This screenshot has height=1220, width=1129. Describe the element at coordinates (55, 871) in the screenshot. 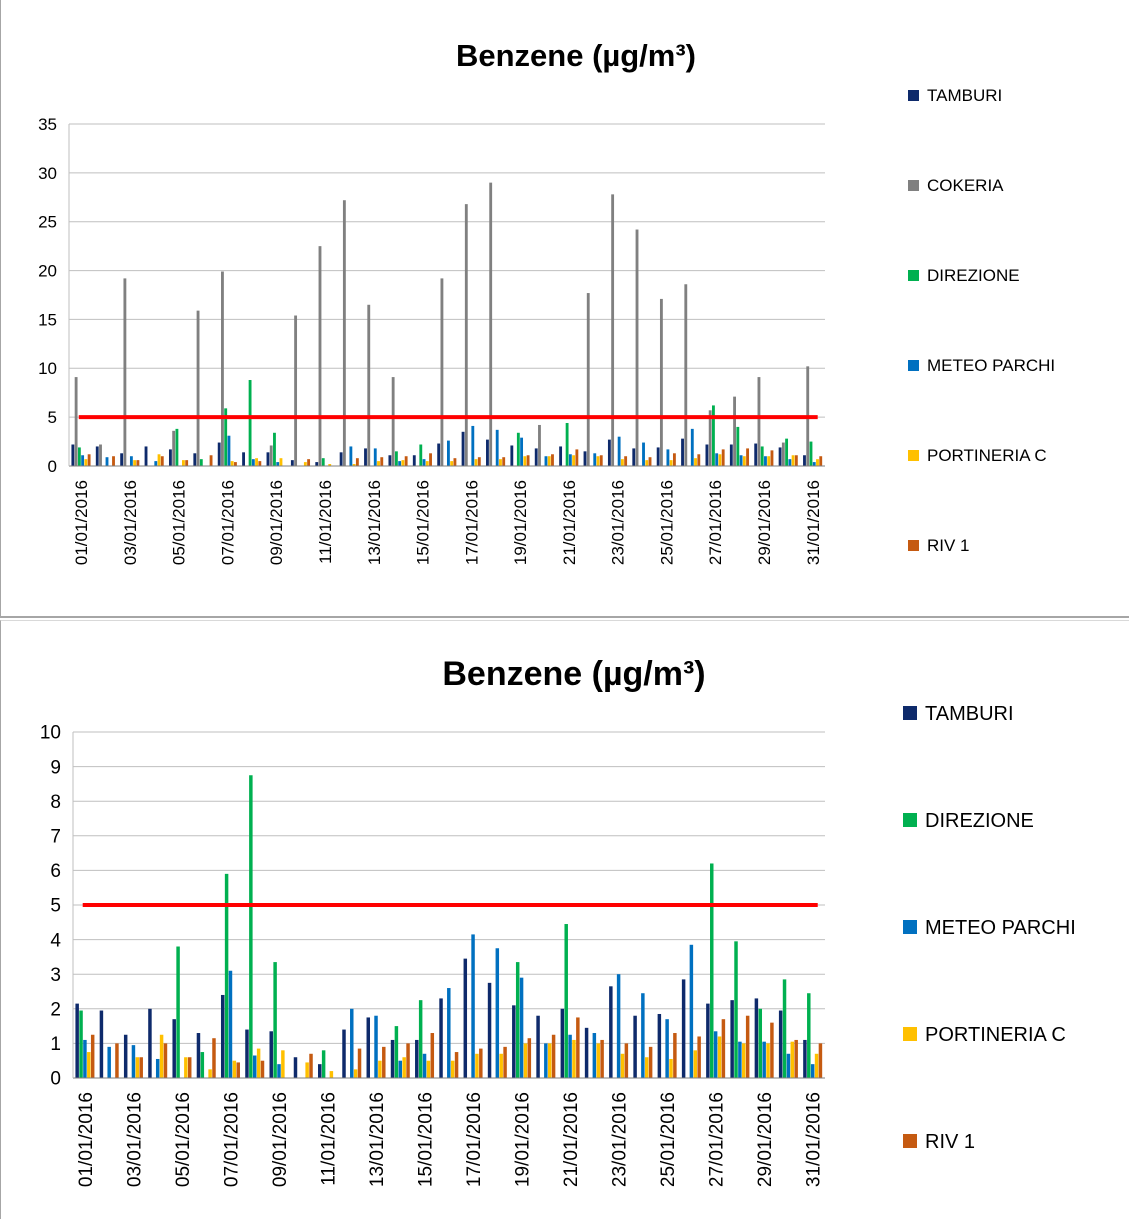

I see `y-tick-label: 6` at that location.